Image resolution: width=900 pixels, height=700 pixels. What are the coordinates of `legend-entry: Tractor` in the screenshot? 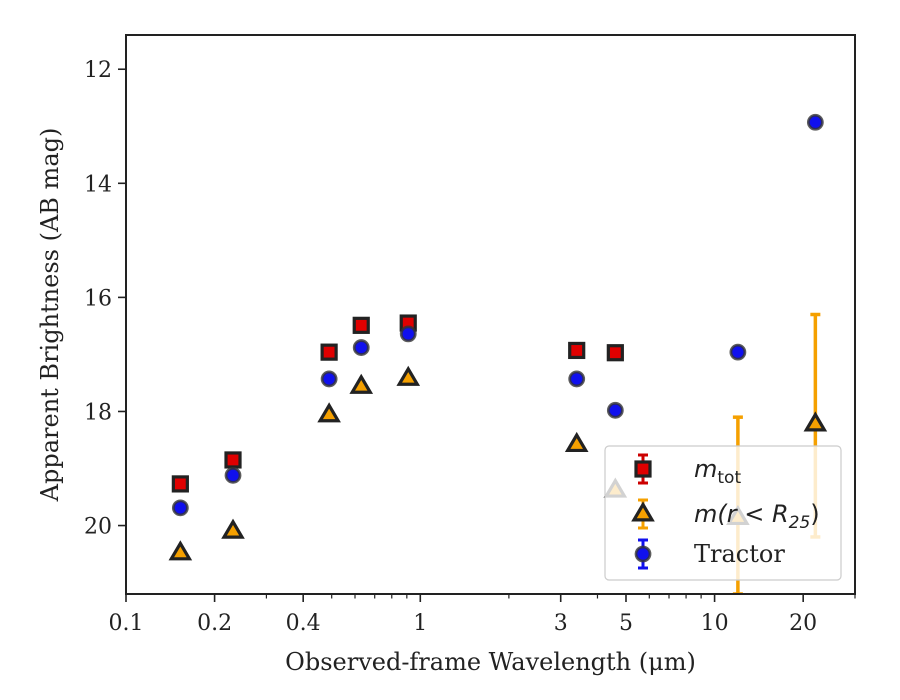 It's located at (709, 554).